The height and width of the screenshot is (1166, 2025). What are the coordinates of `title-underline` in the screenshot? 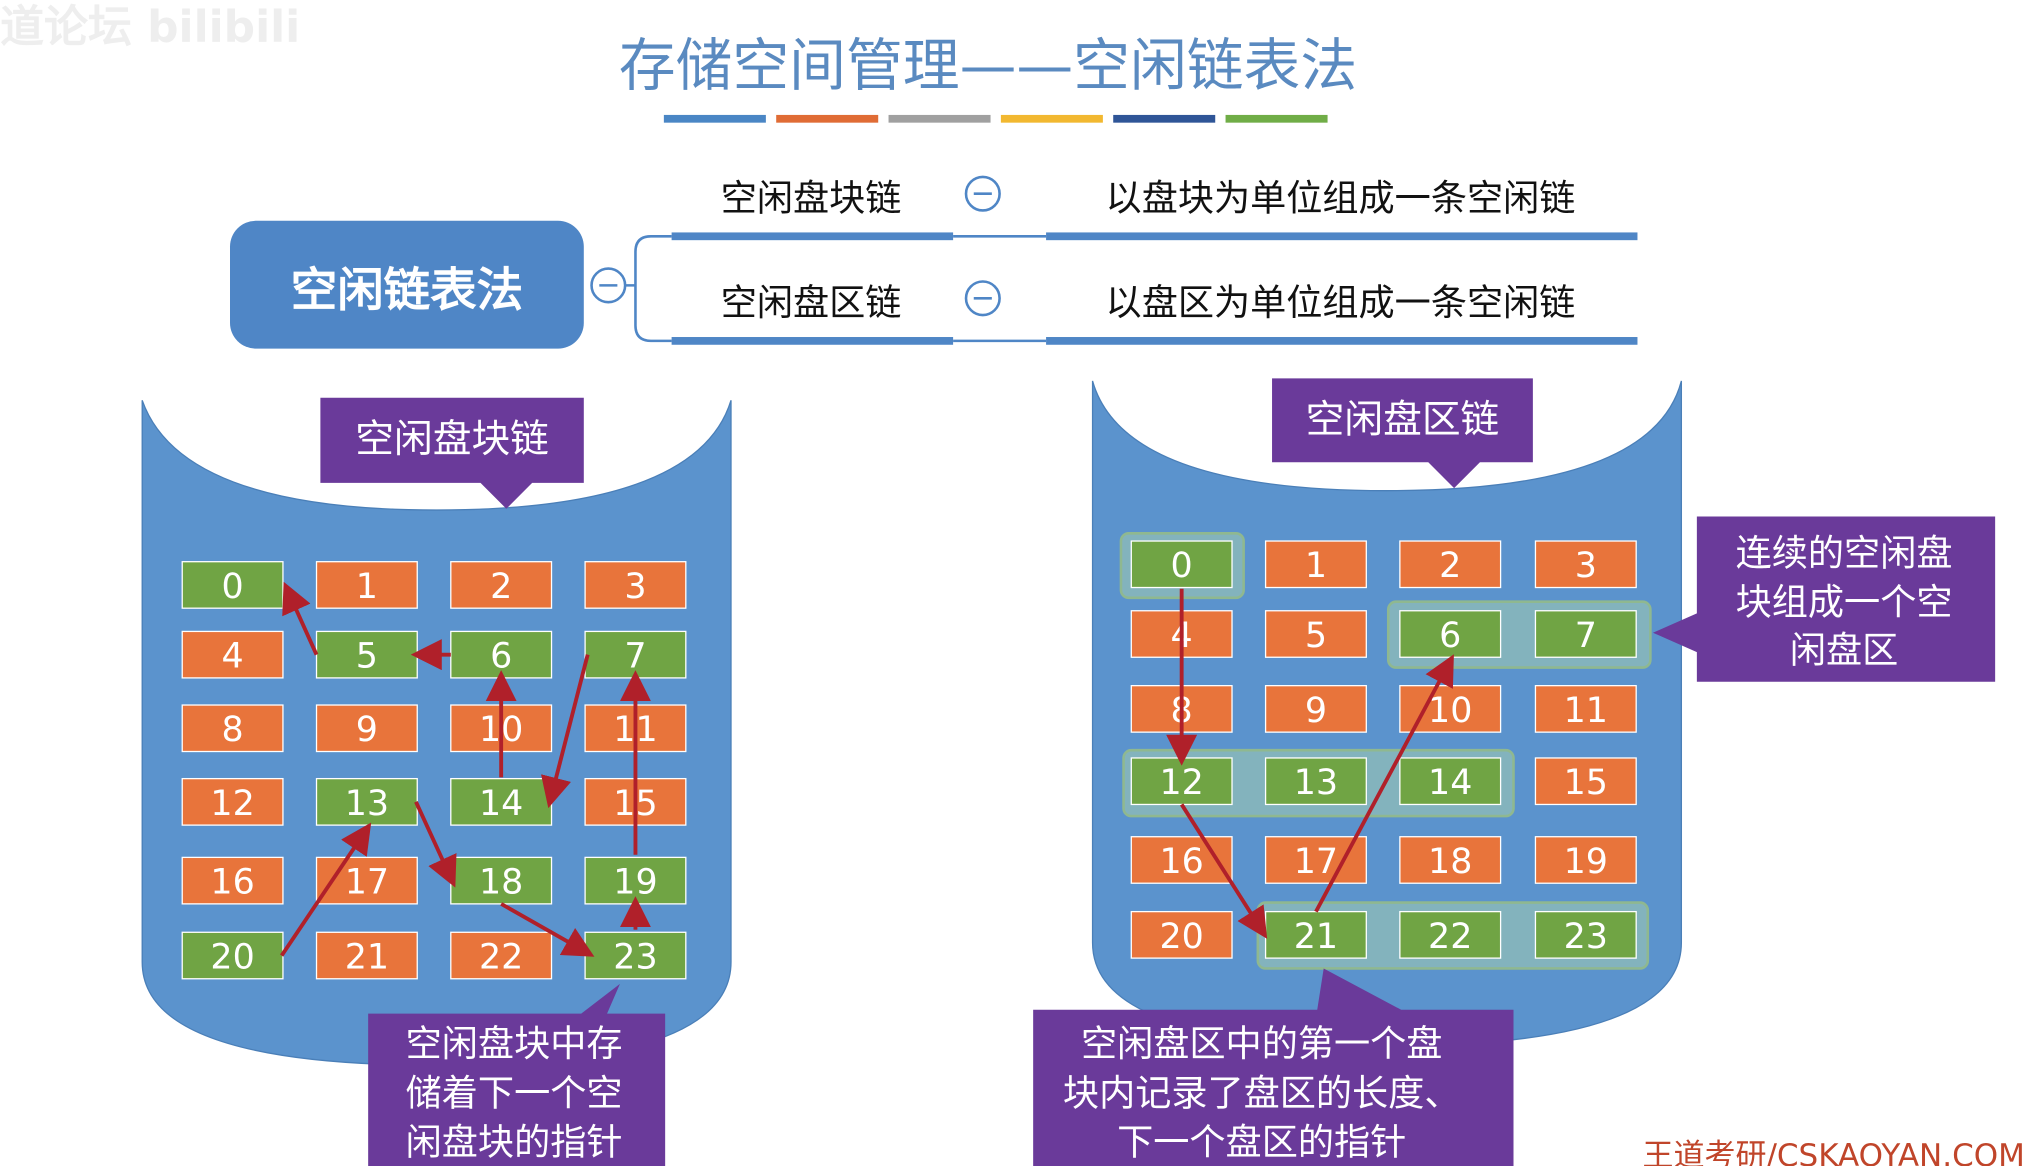 It's located at (995, 118).